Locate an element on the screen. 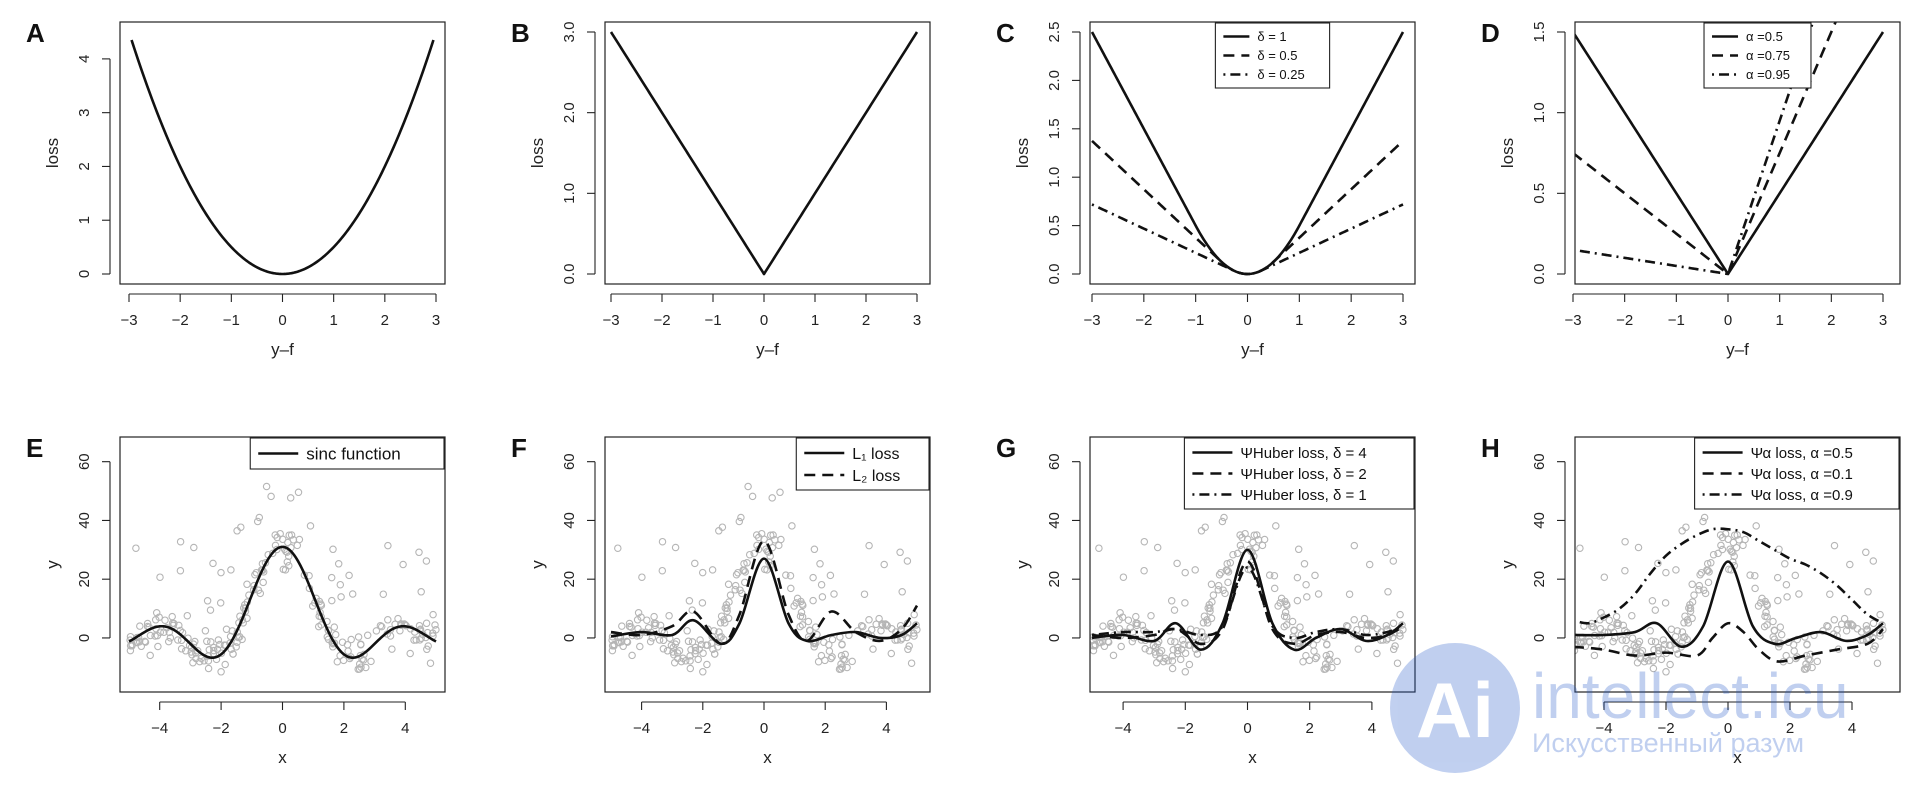  legend-label: δ = 0.25 is located at coordinates (1280, 74).